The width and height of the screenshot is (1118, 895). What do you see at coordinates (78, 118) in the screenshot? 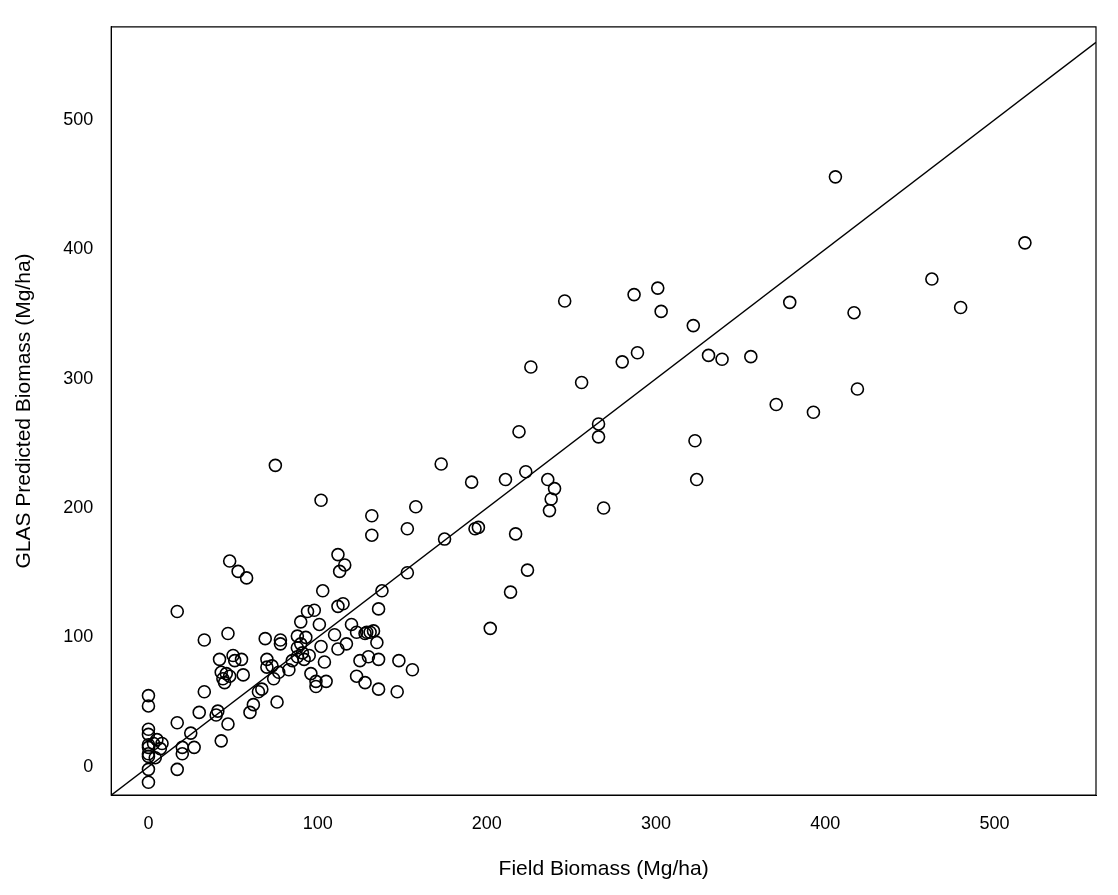
I see `y-tick-label: 500` at bounding box center [78, 118].